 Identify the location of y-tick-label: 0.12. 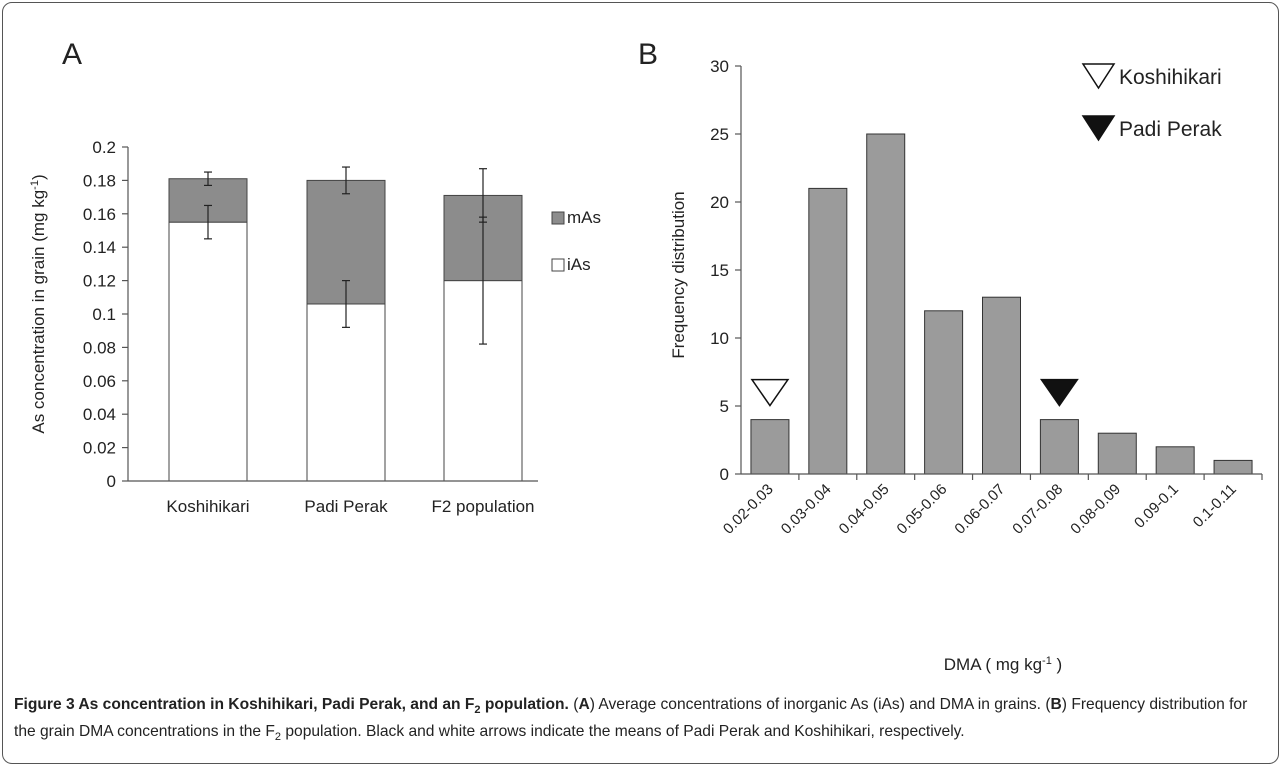
(99, 281).